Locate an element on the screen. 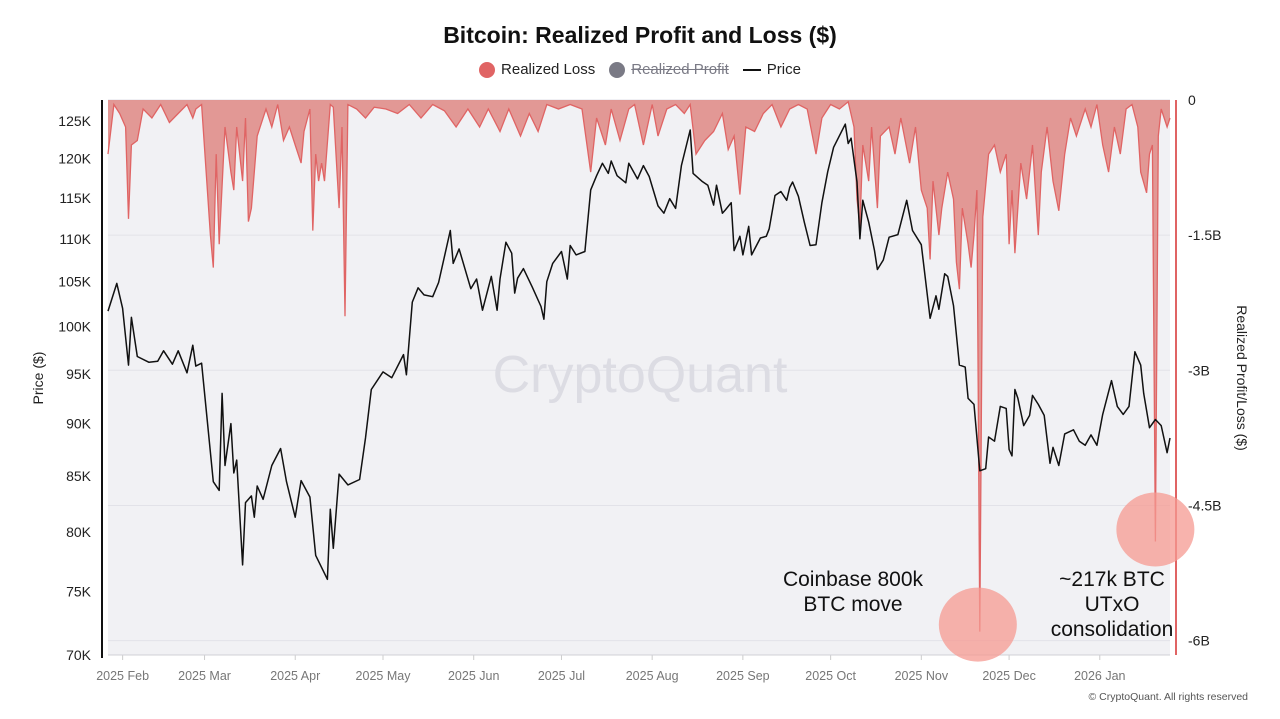 Image resolution: width=1280 pixels, height=719 pixels. left-axis-tick-label: 120K is located at coordinates (74, 159).